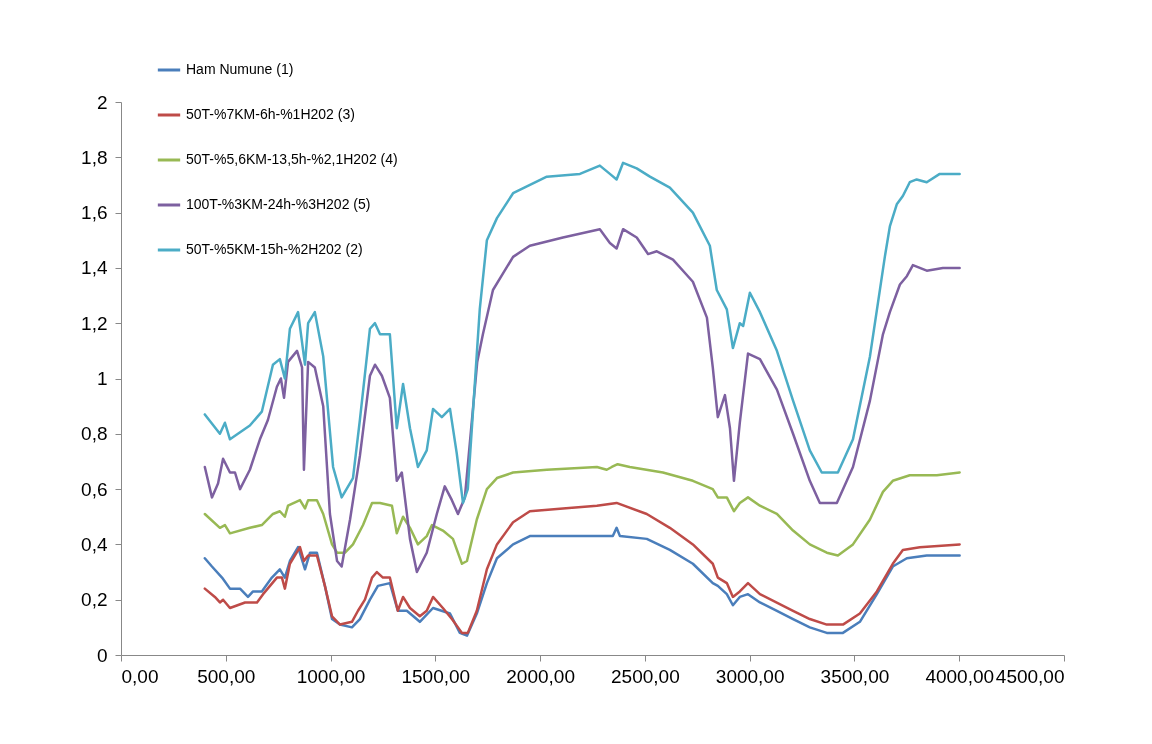 This screenshot has height=744, width=1152. I want to click on x-tick-label: 1500,00, so click(436, 676).